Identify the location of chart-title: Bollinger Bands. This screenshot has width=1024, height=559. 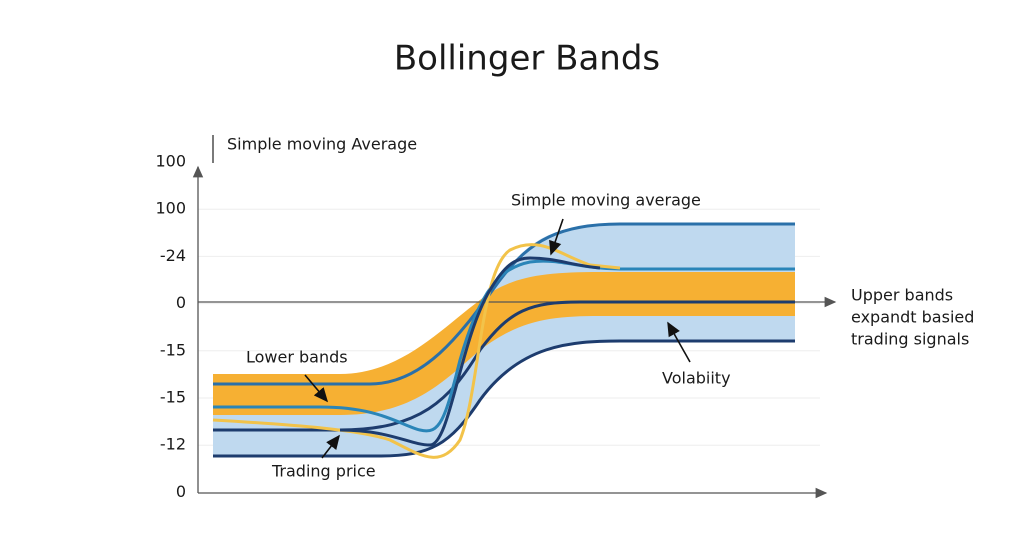
(527, 59).